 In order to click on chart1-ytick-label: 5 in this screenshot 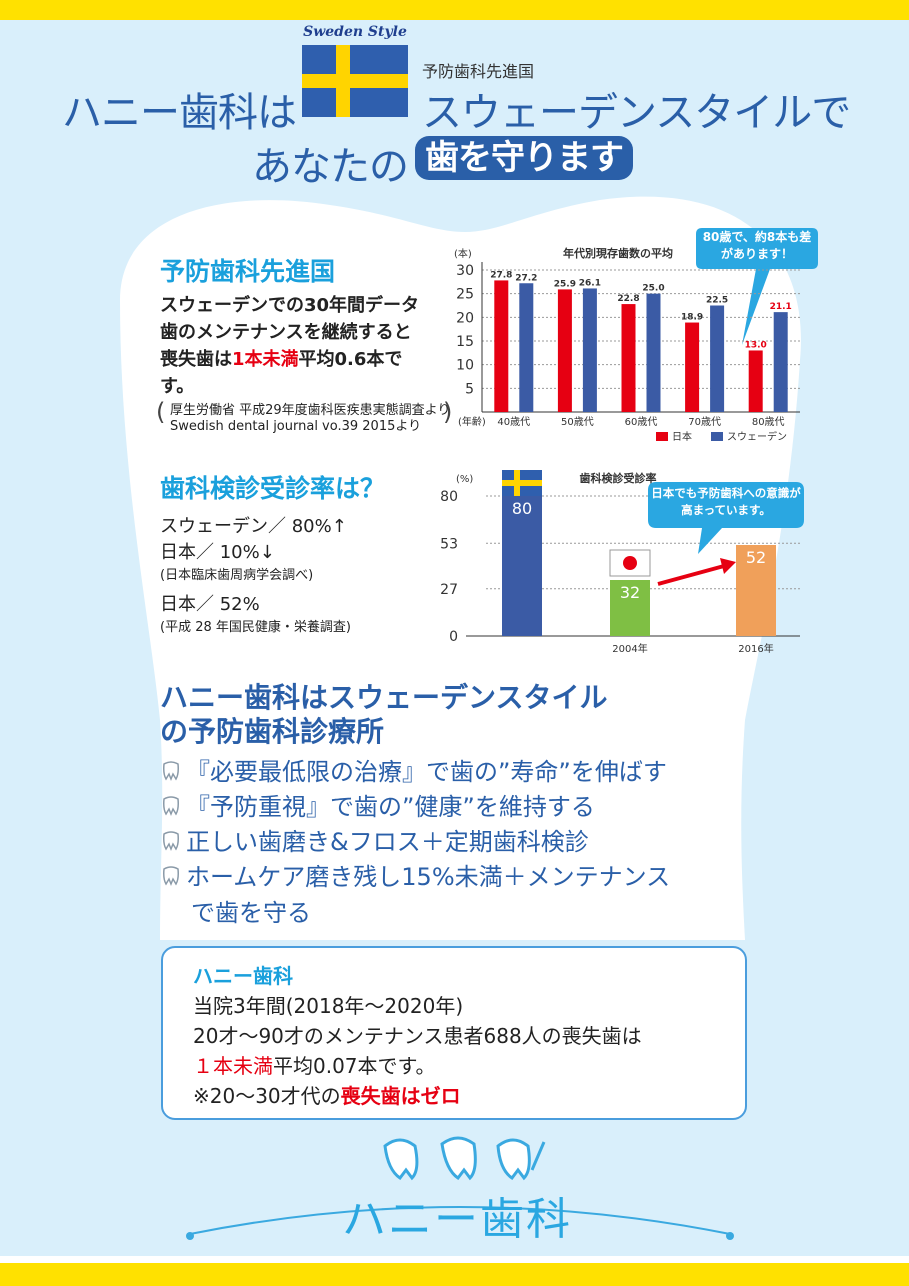, I will do `click(469, 389)`.